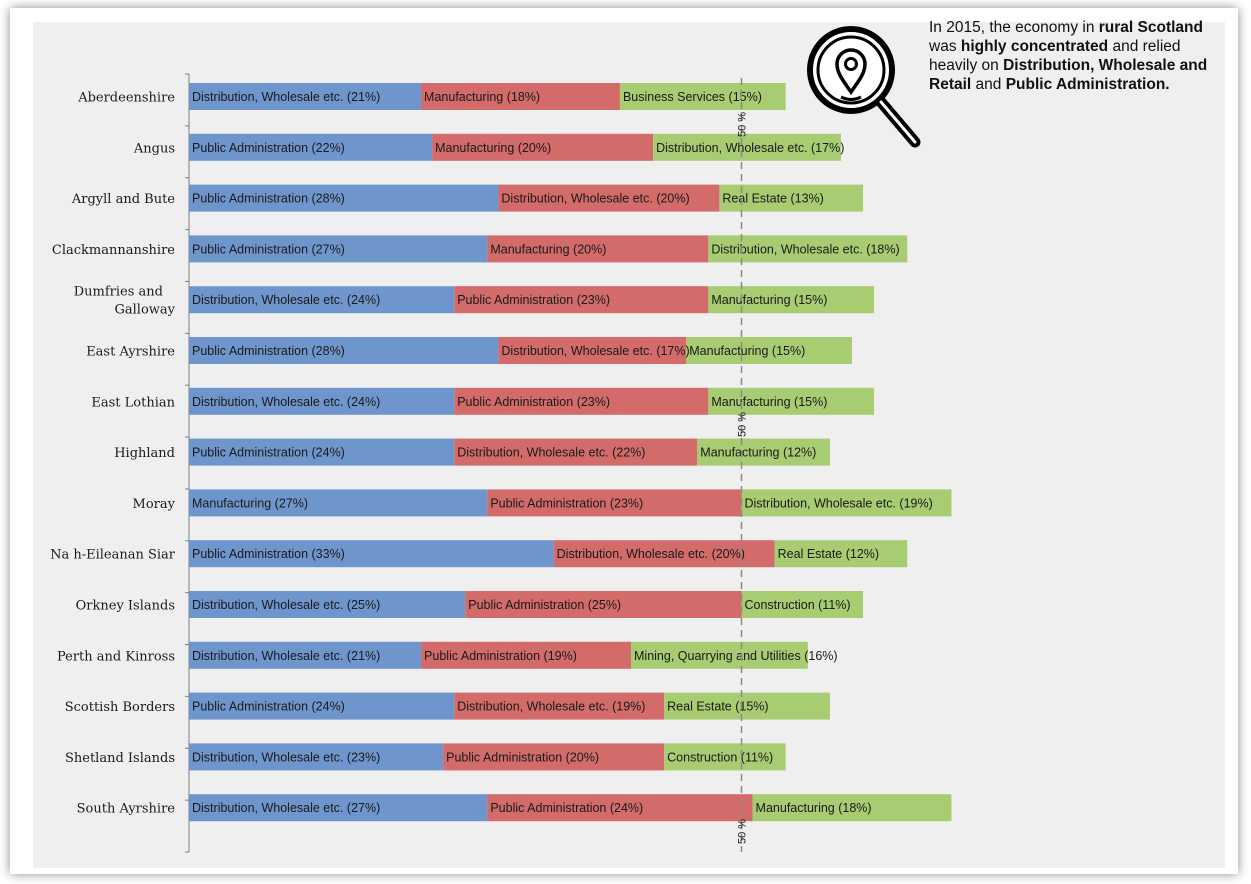 The height and width of the screenshot is (884, 1251). What do you see at coordinates (945, 46) in the screenshot?
I see `callout-text-2: was` at bounding box center [945, 46].